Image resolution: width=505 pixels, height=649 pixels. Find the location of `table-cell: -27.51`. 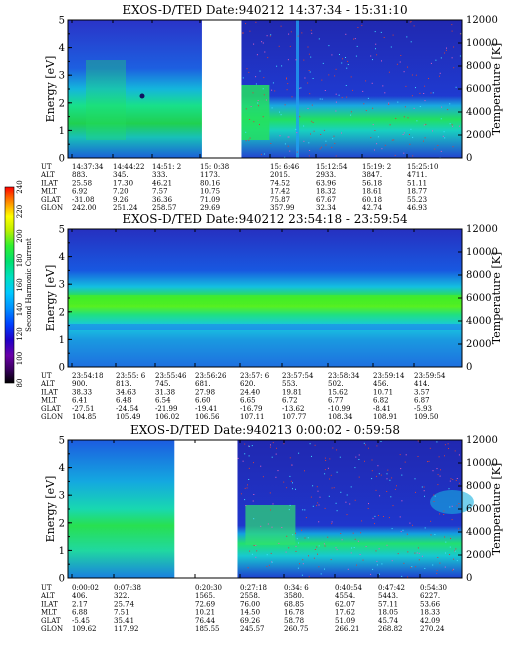

table-cell: -27.51 is located at coordinates (83, 409).